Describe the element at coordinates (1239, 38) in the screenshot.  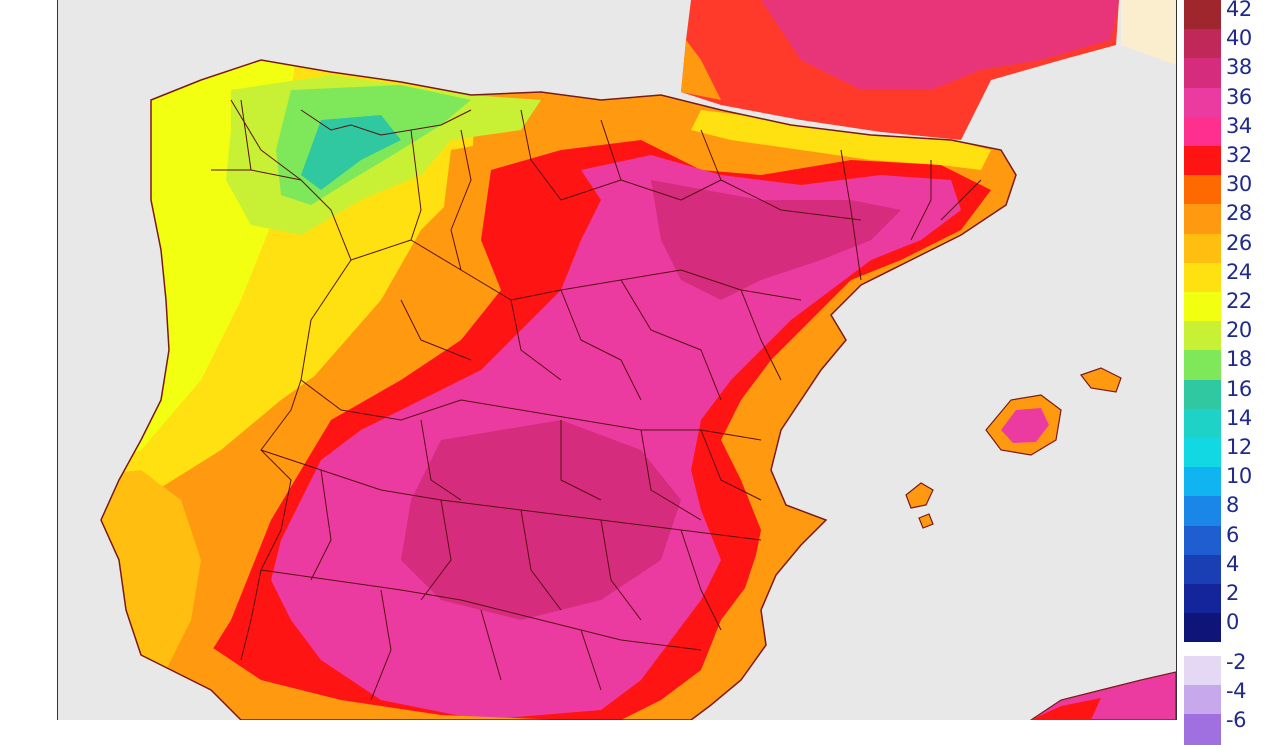
I see `legend-label: 40` at that location.